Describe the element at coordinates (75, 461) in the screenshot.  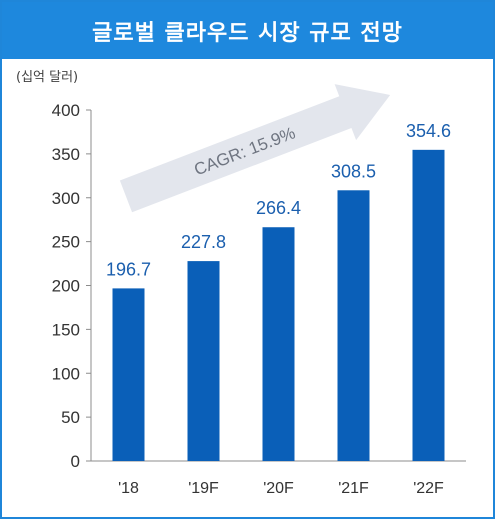
I see `y-tick-label: 0` at that location.